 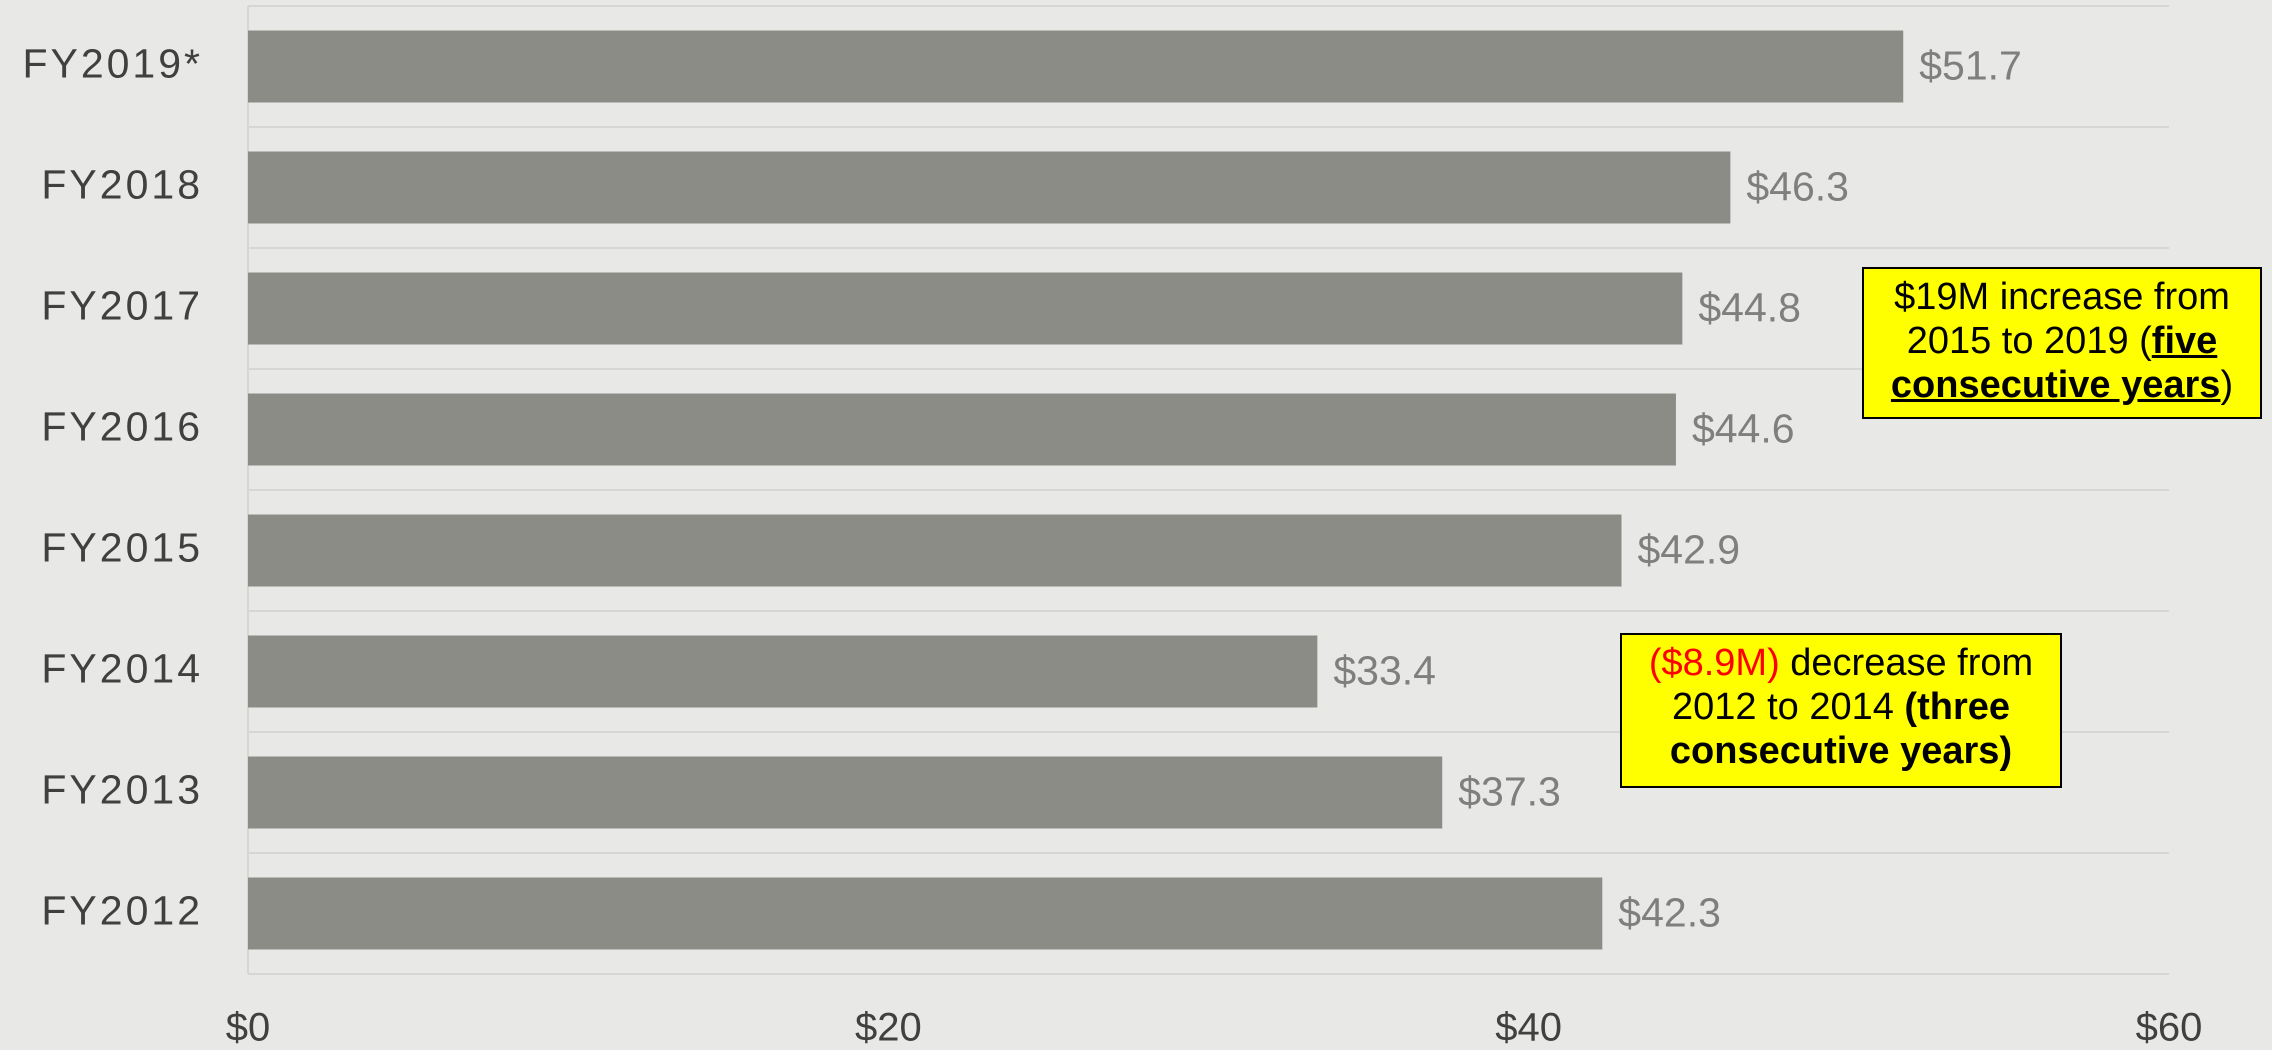 What do you see at coordinates (122, 910) in the screenshot?
I see `y-tick-label: FY2012` at bounding box center [122, 910].